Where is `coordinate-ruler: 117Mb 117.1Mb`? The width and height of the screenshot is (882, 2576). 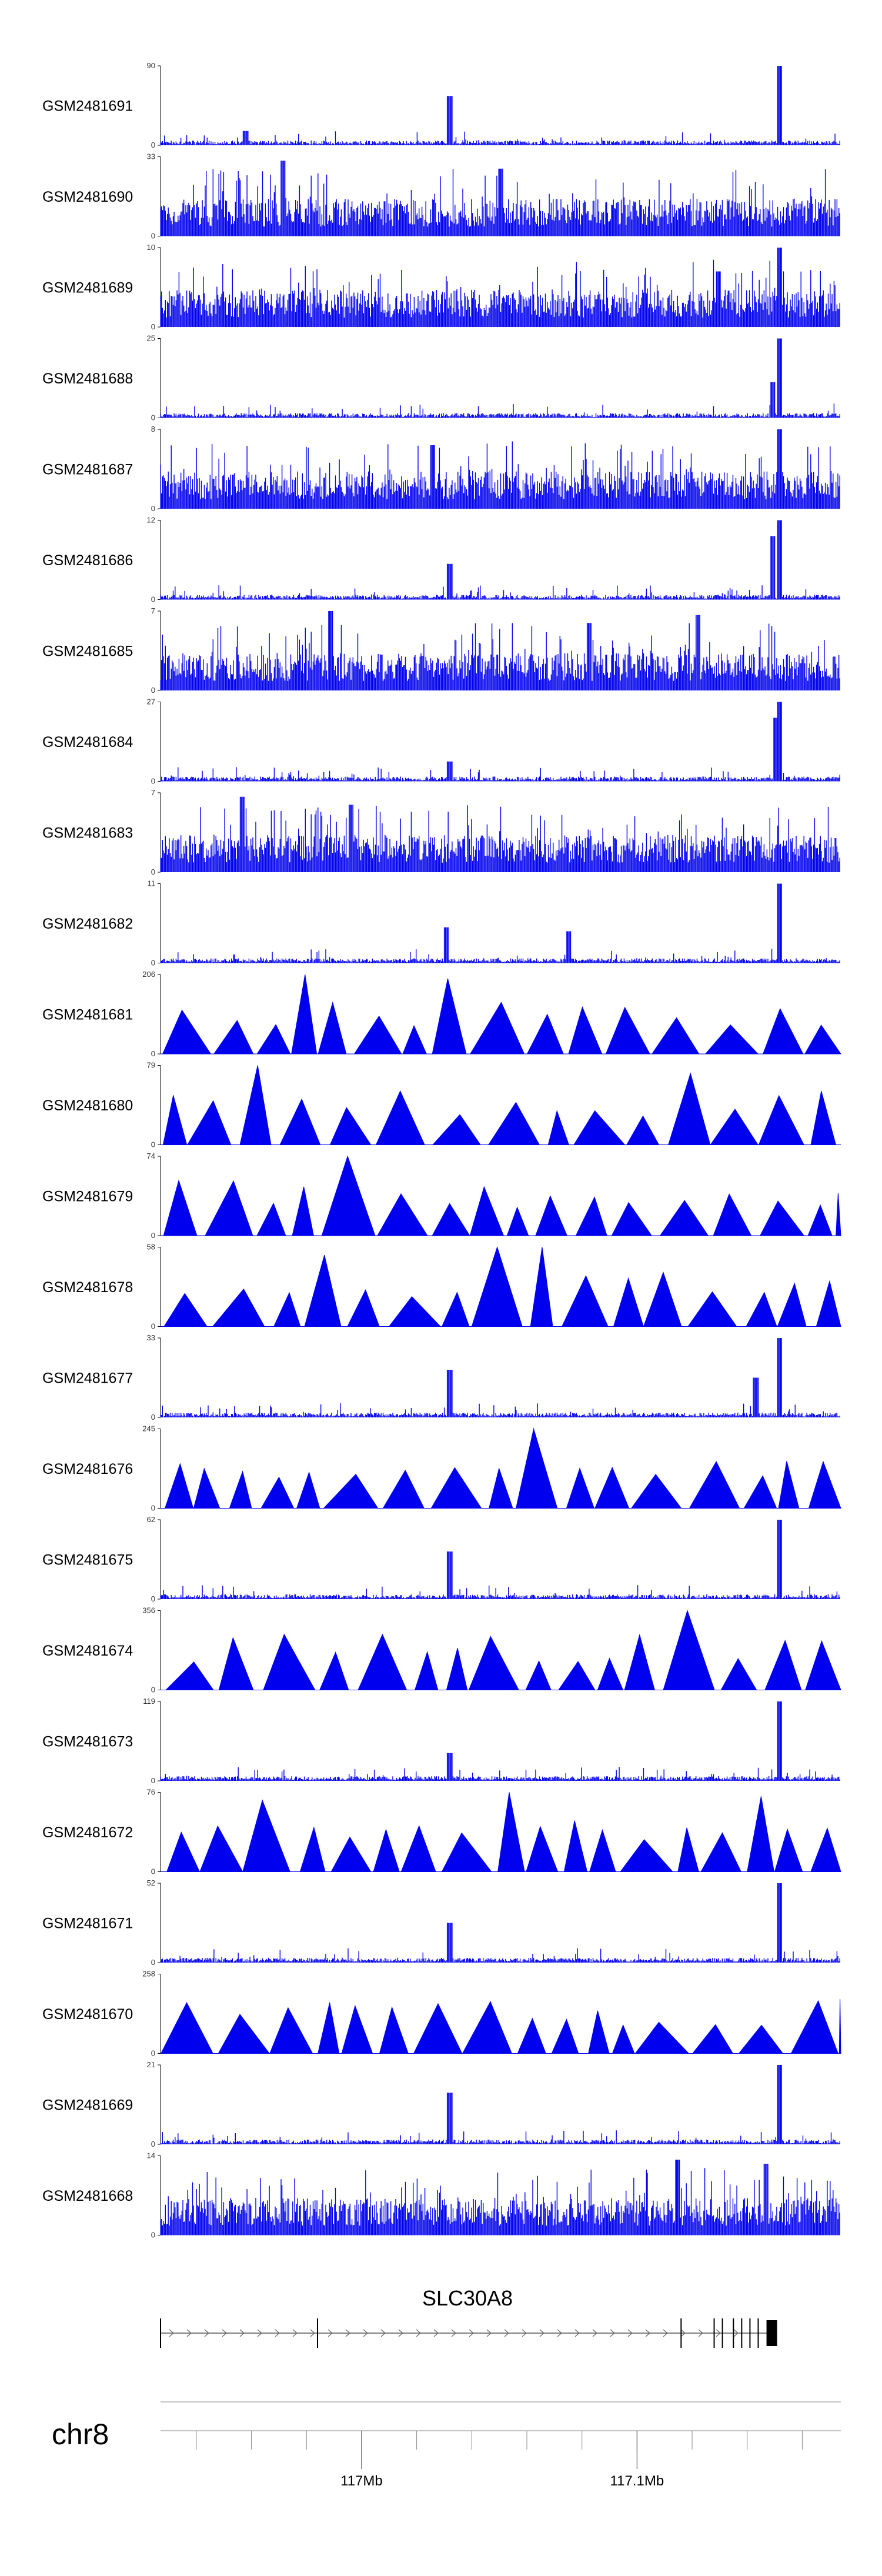 coordinate-ruler: 117Mb 117.1Mb is located at coordinates (501, 2445).